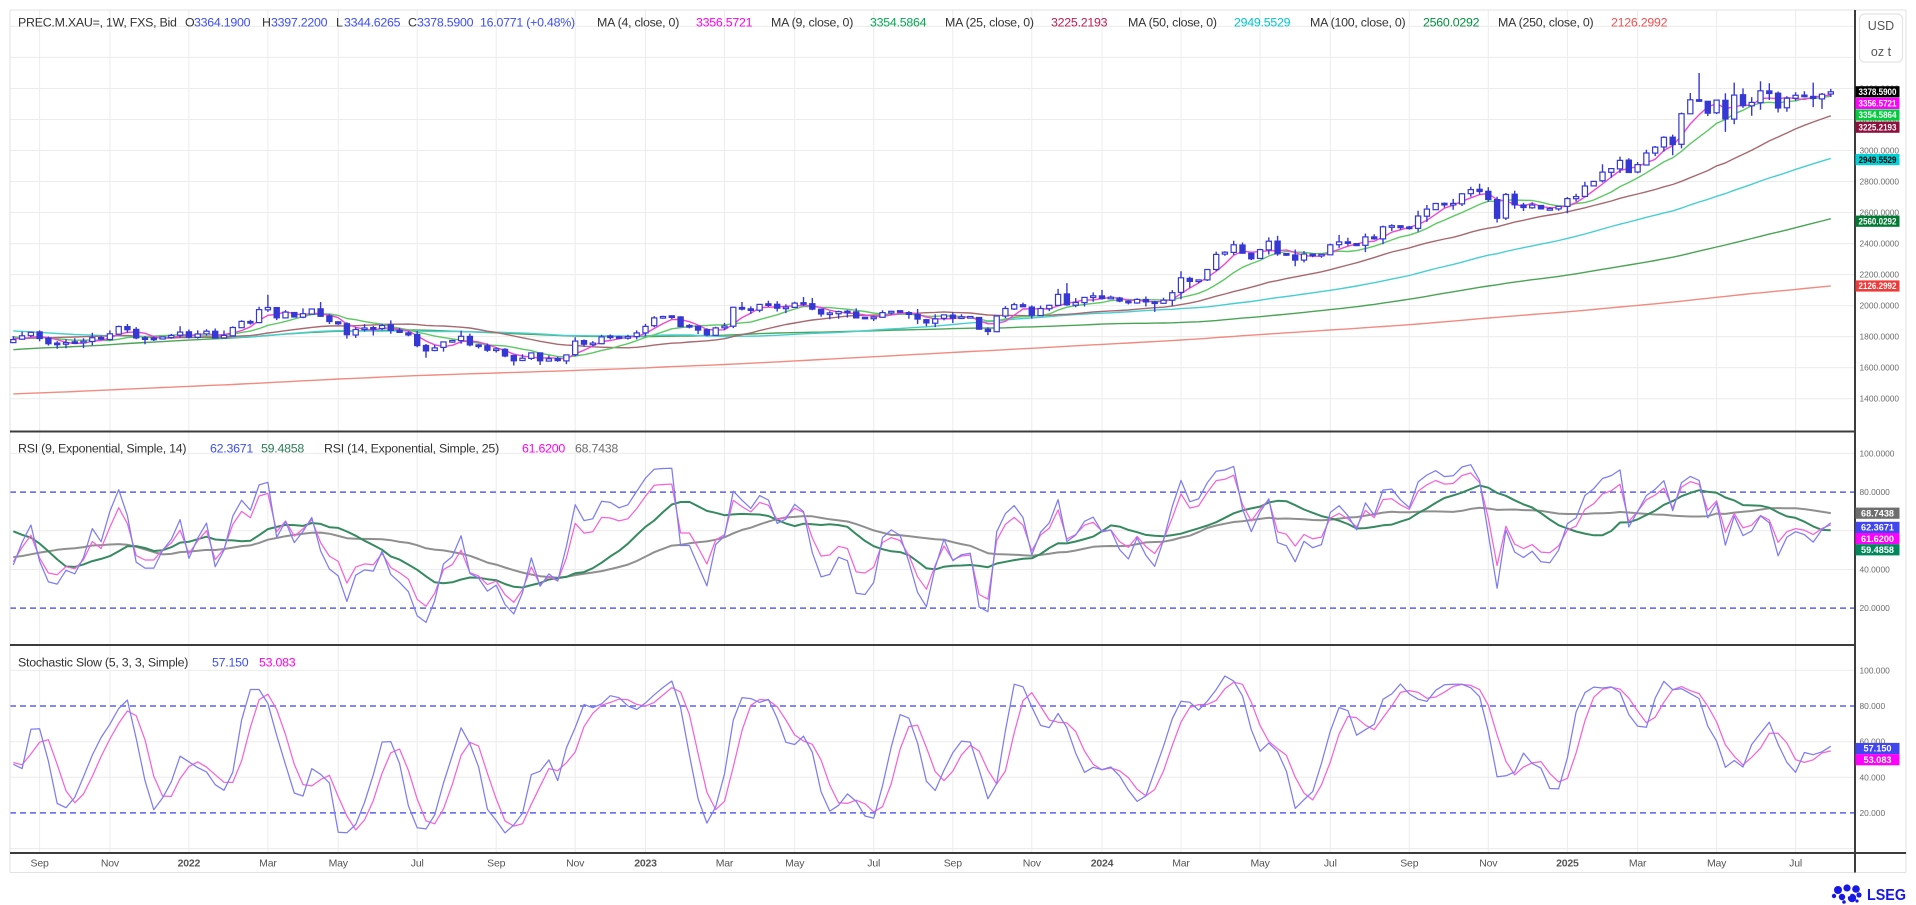 The height and width of the screenshot is (905, 1916). Describe the element at coordinates (103, 663) in the screenshot. I see `svg-text:Stochastic Slow (5, 3, 3, Simp: Stochastic Slow (5, 3, 3, Simple)` at that location.